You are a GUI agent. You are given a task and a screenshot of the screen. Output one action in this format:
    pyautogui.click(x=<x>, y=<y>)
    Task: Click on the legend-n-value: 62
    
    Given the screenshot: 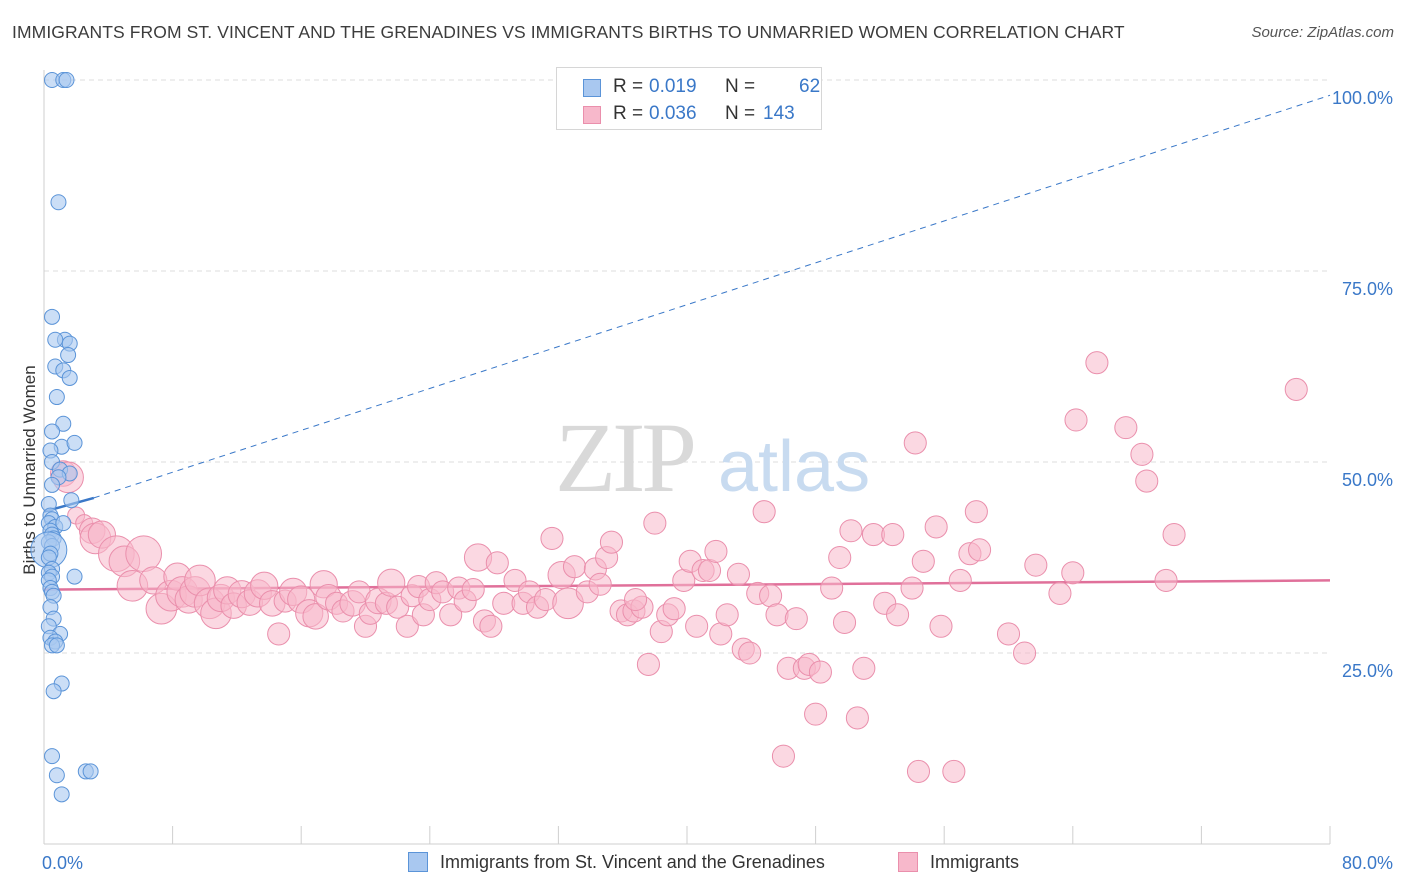 What is the action you would take?
    pyautogui.click(x=810, y=86)
    